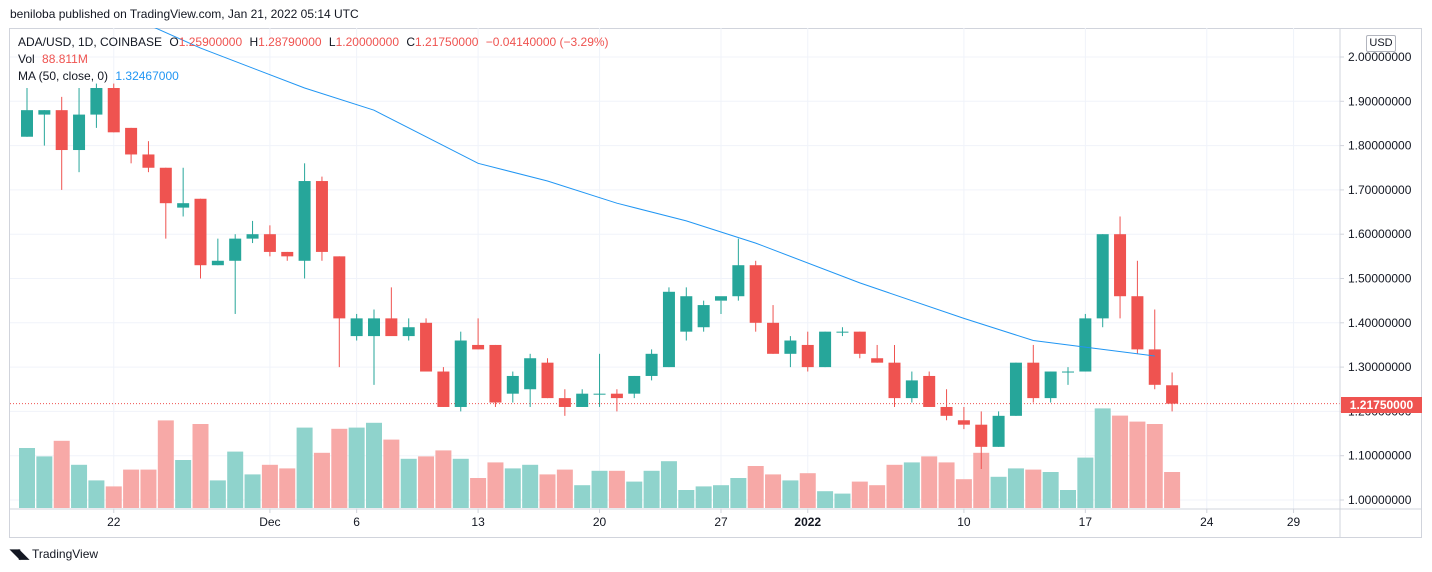 The width and height of the screenshot is (1432, 572). Describe the element at coordinates (1380, 279) in the screenshot. I see `price-tick-label-5: 1.50000000` at that location.